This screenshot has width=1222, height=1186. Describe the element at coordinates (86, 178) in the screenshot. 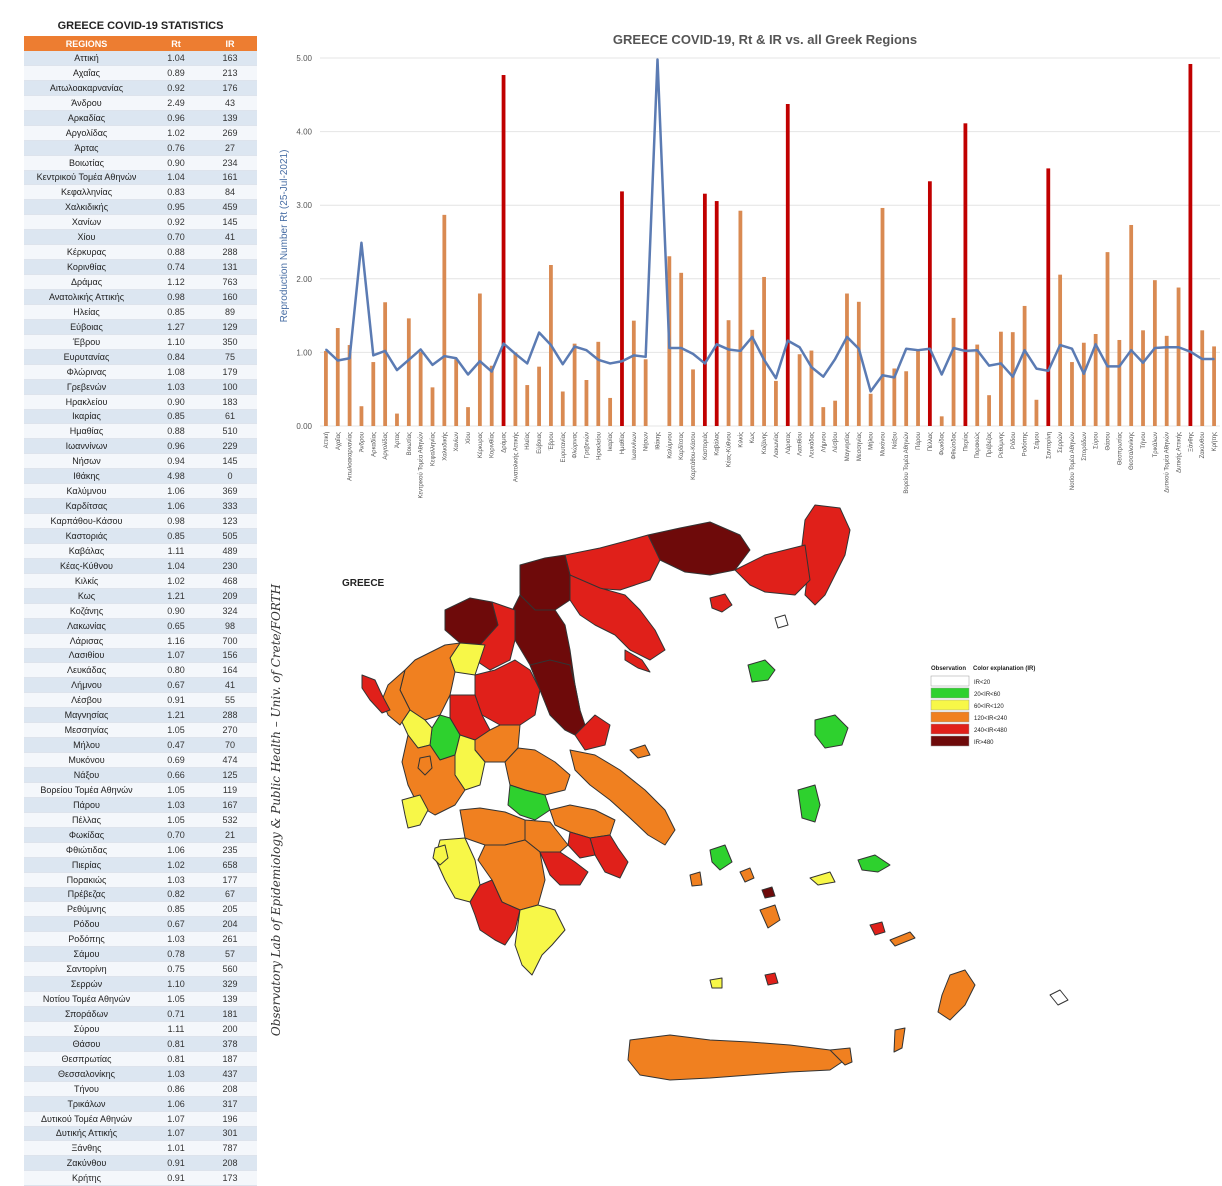

I see `region-name: Κεντρικού Τομέα Αθηνών` at that location.